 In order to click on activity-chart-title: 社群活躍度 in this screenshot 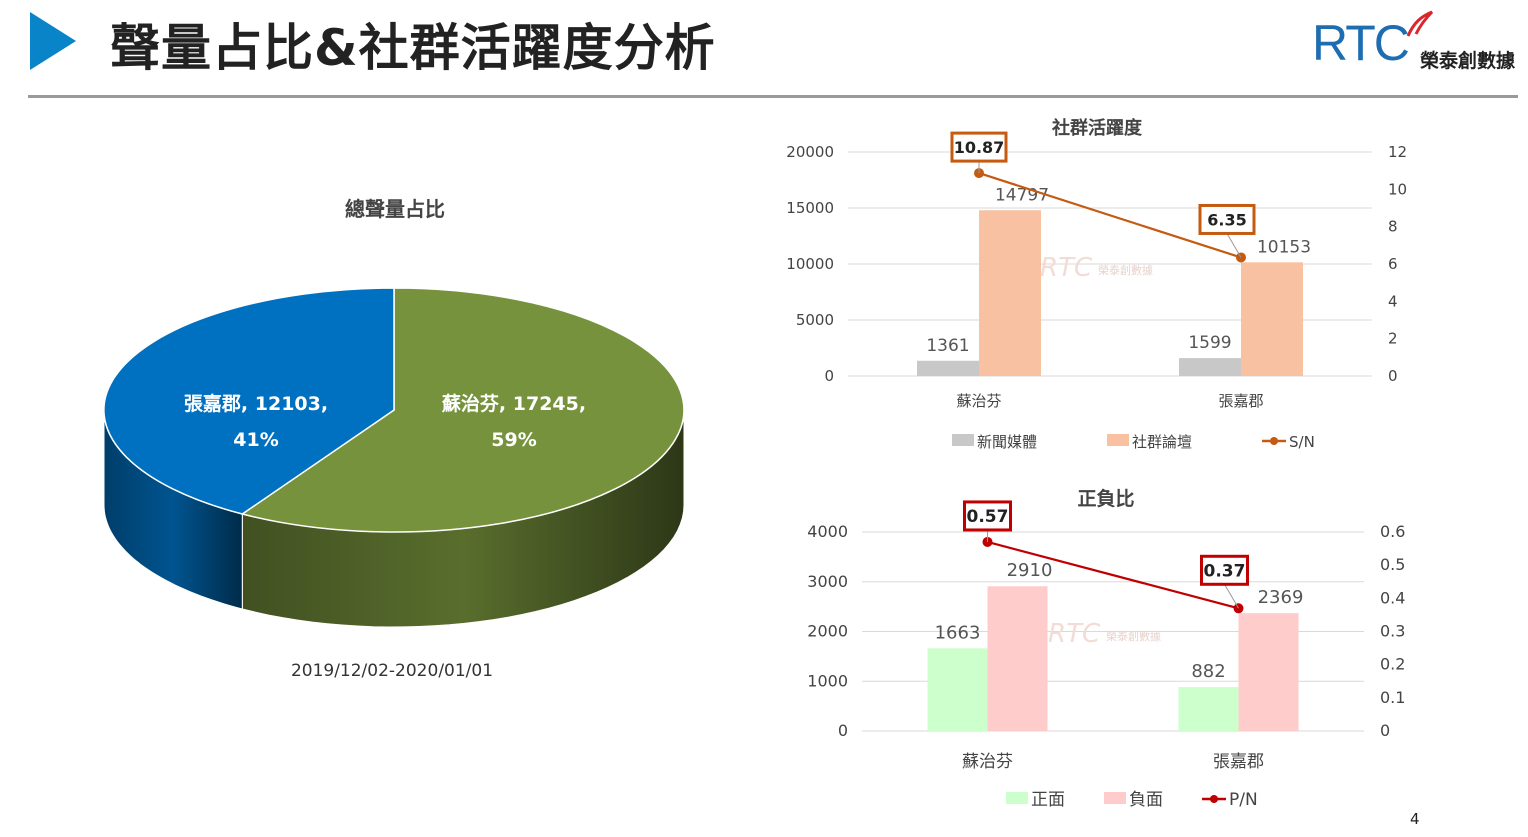, I will do `click(1097, 128)`.